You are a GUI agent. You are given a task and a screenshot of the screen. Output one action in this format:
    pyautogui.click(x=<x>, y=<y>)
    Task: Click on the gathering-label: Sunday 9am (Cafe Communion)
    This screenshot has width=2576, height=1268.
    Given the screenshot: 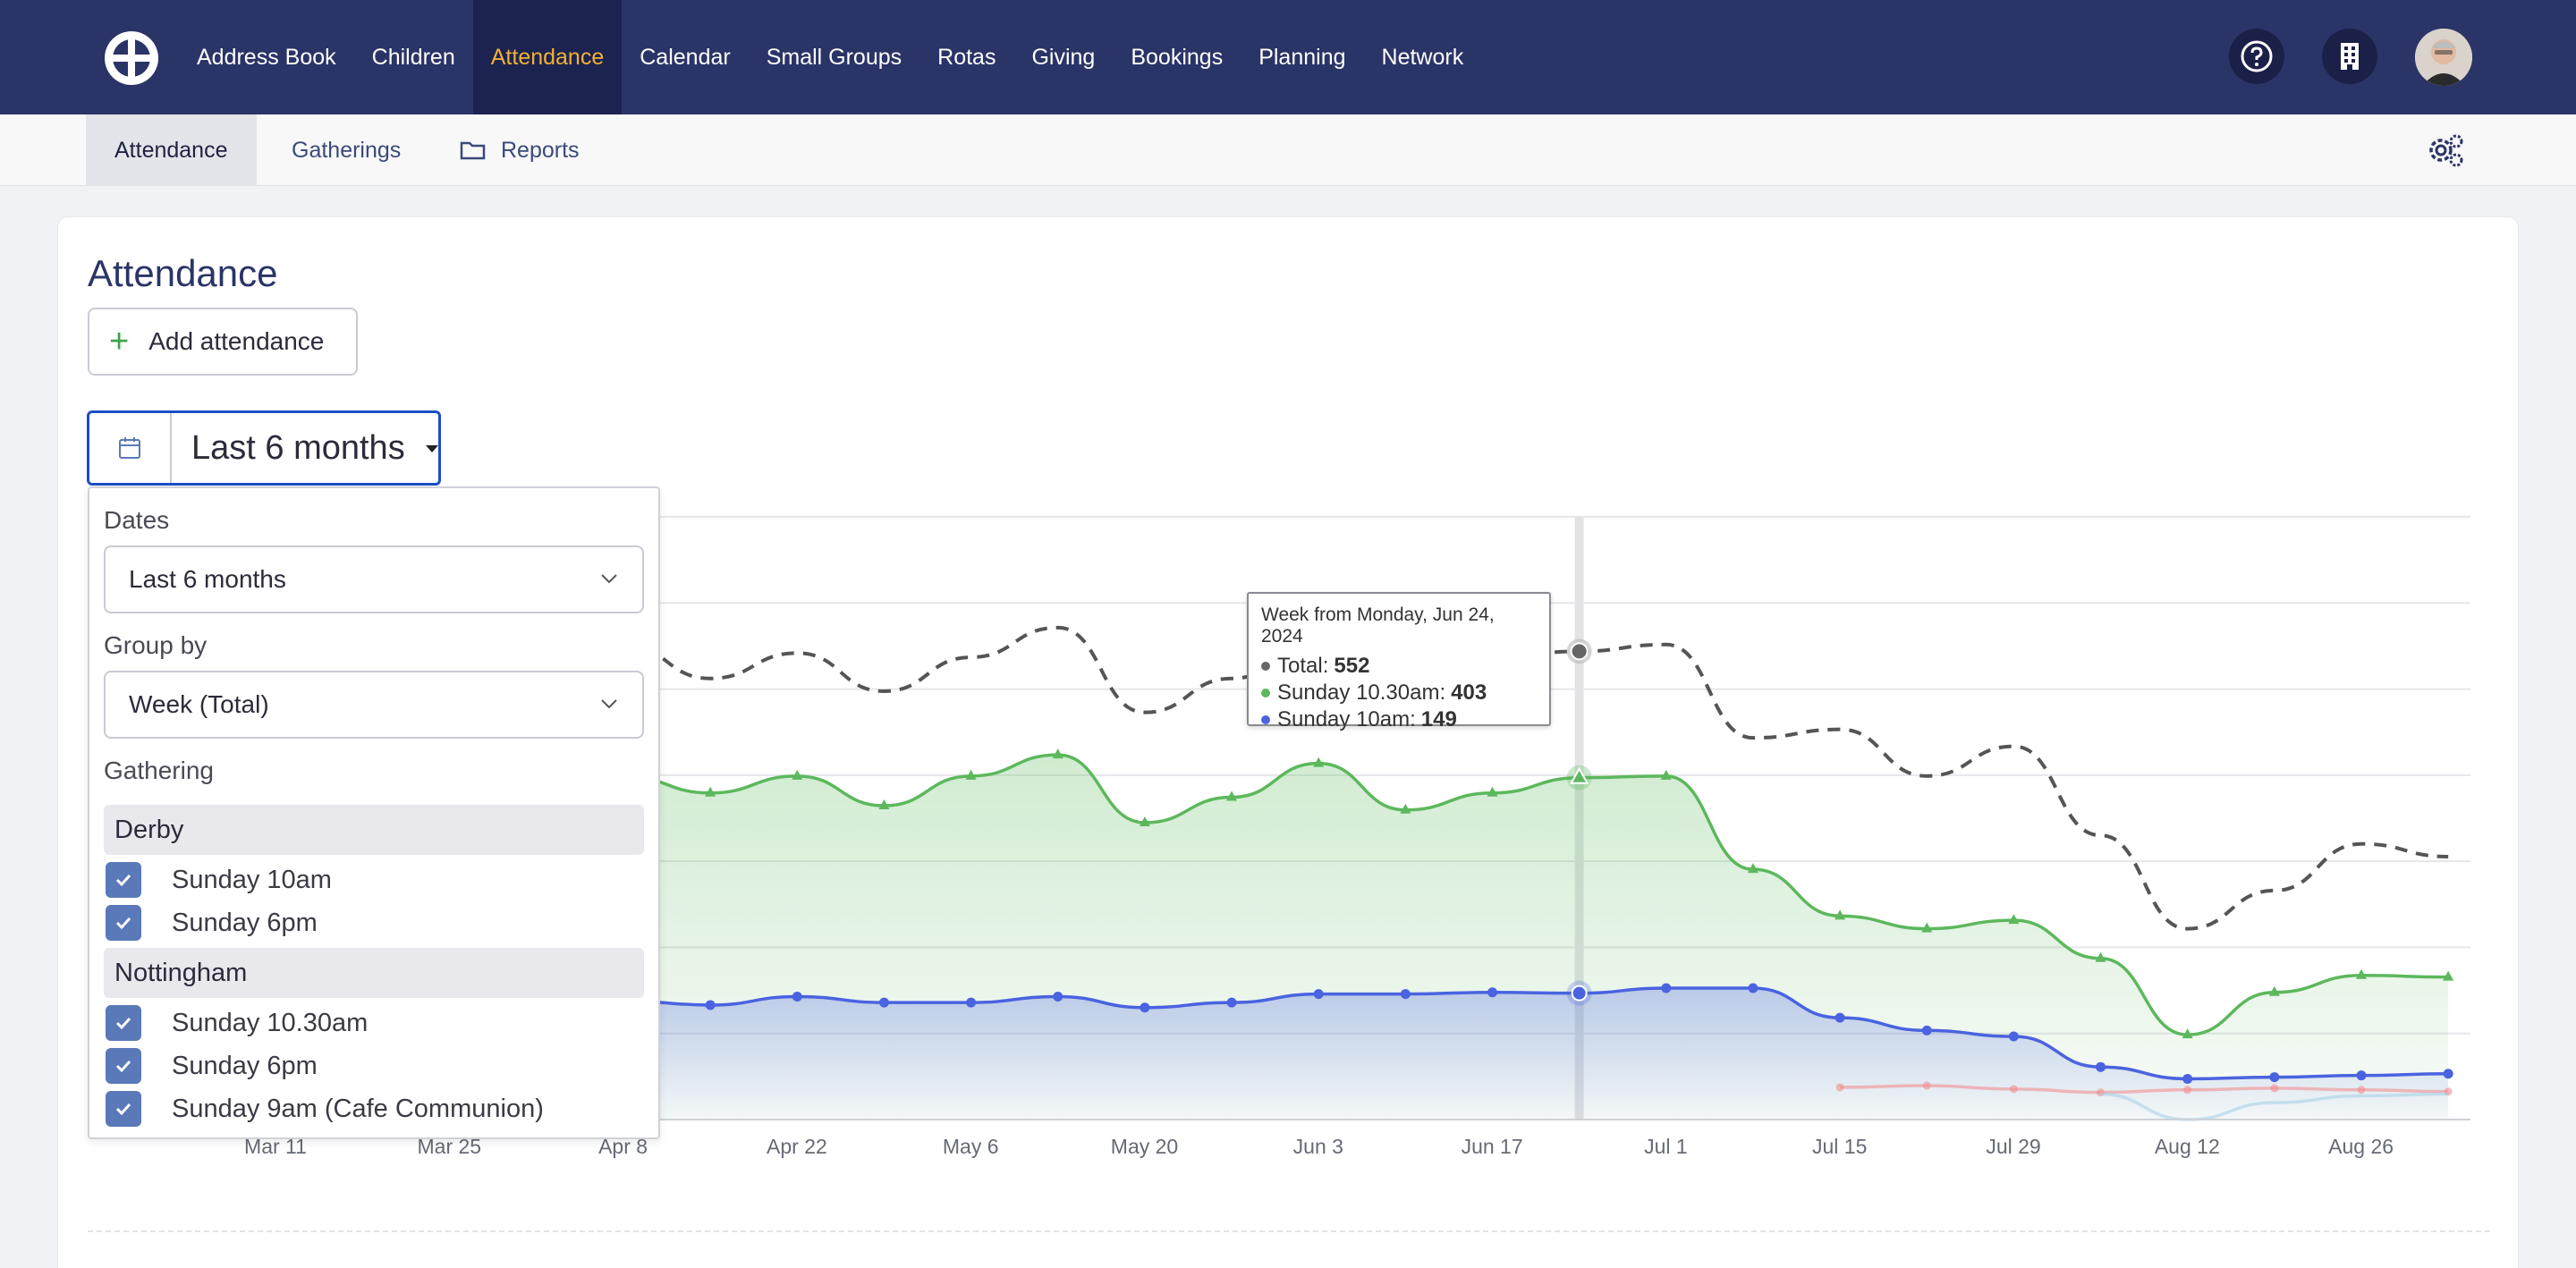 What is the action you would take?
    pyautogui.click(x=358, y=1108)
    